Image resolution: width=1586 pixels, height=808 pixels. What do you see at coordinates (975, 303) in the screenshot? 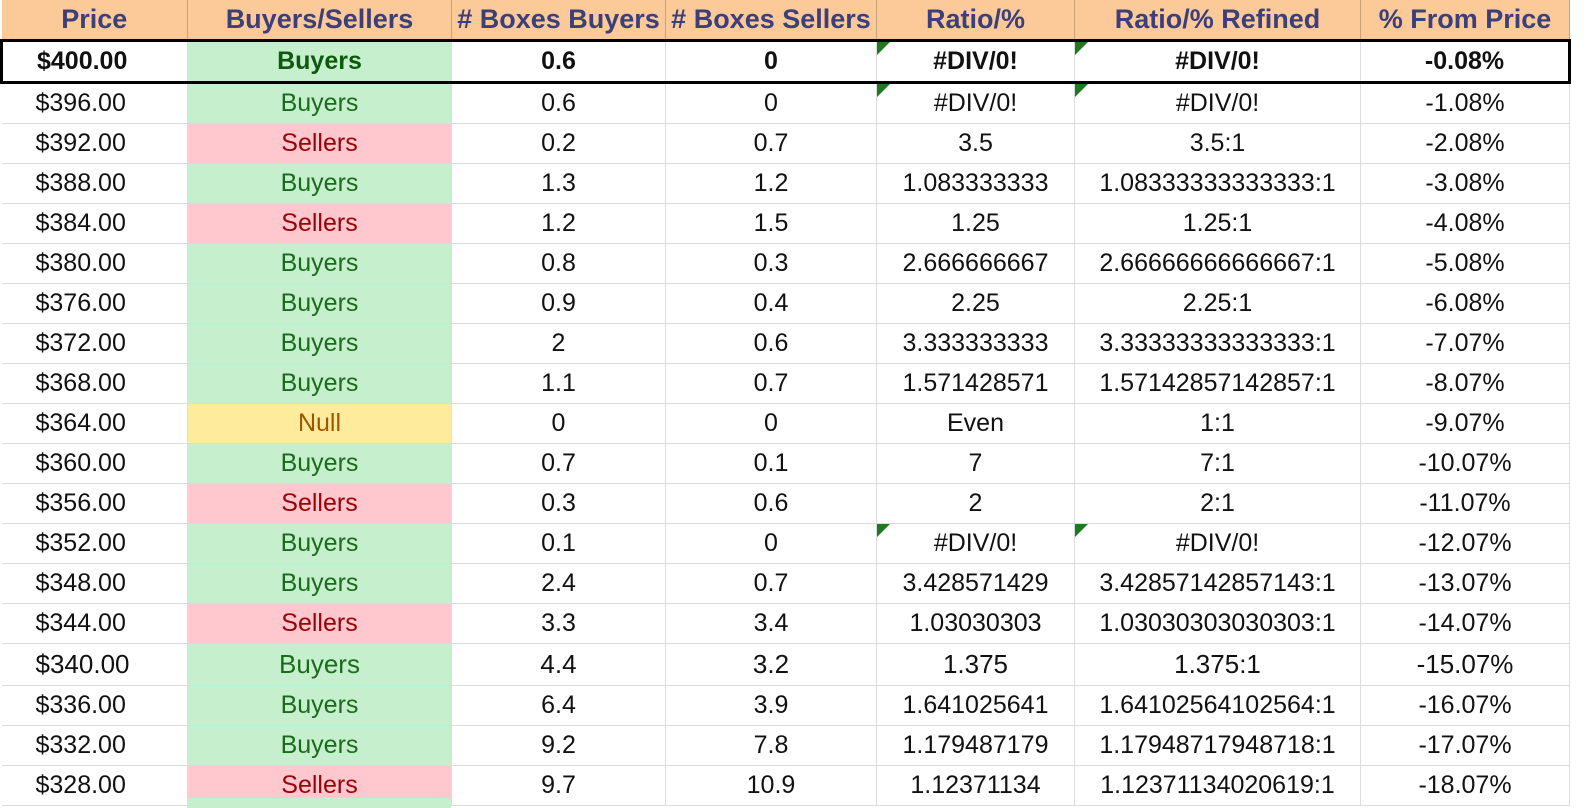
I see `cell-ratio: 2.25` at bounding box center [975, 303].